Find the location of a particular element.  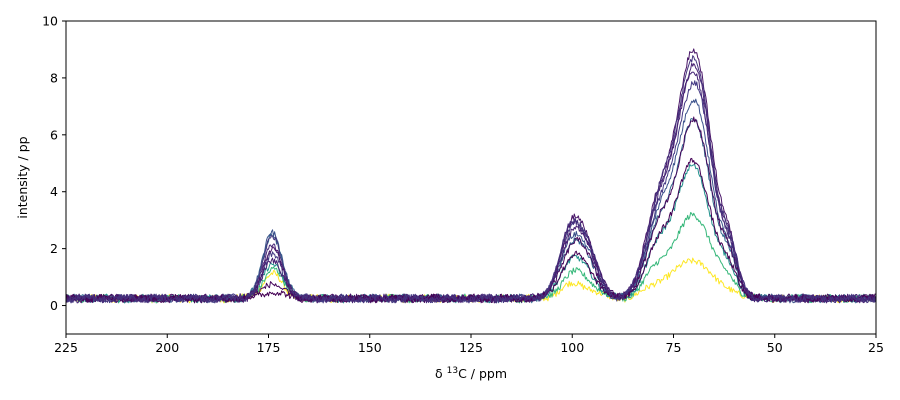

x-tick-label: 225 is located at coordinates (66, 347).